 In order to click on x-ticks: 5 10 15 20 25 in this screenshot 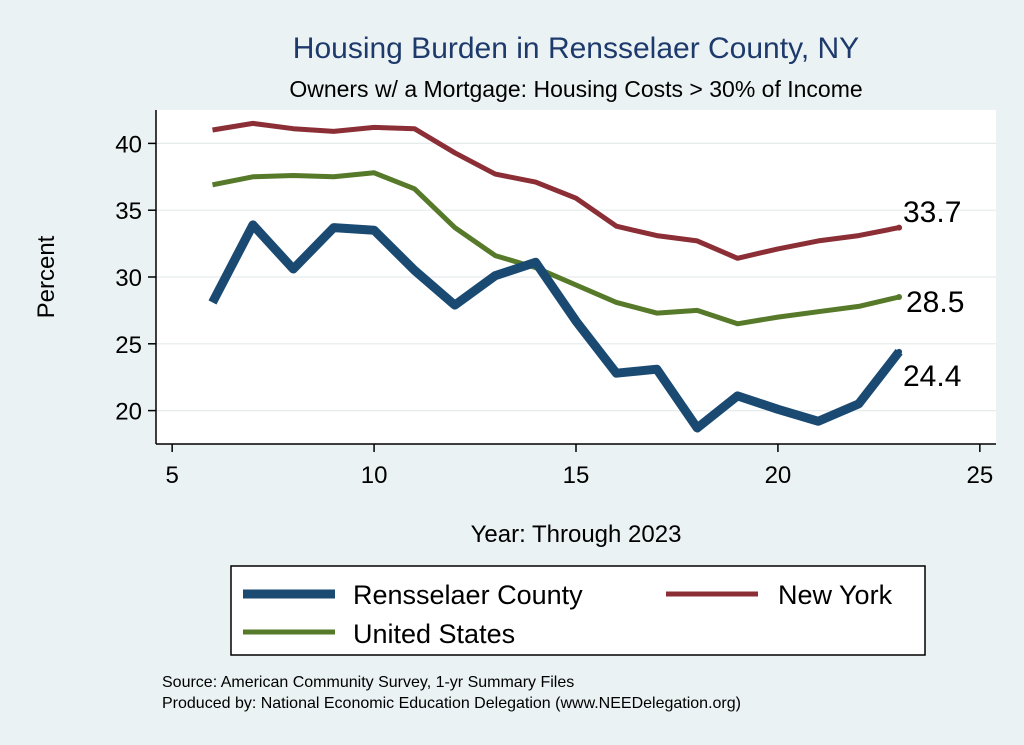, I will do `click(579, 466)`.